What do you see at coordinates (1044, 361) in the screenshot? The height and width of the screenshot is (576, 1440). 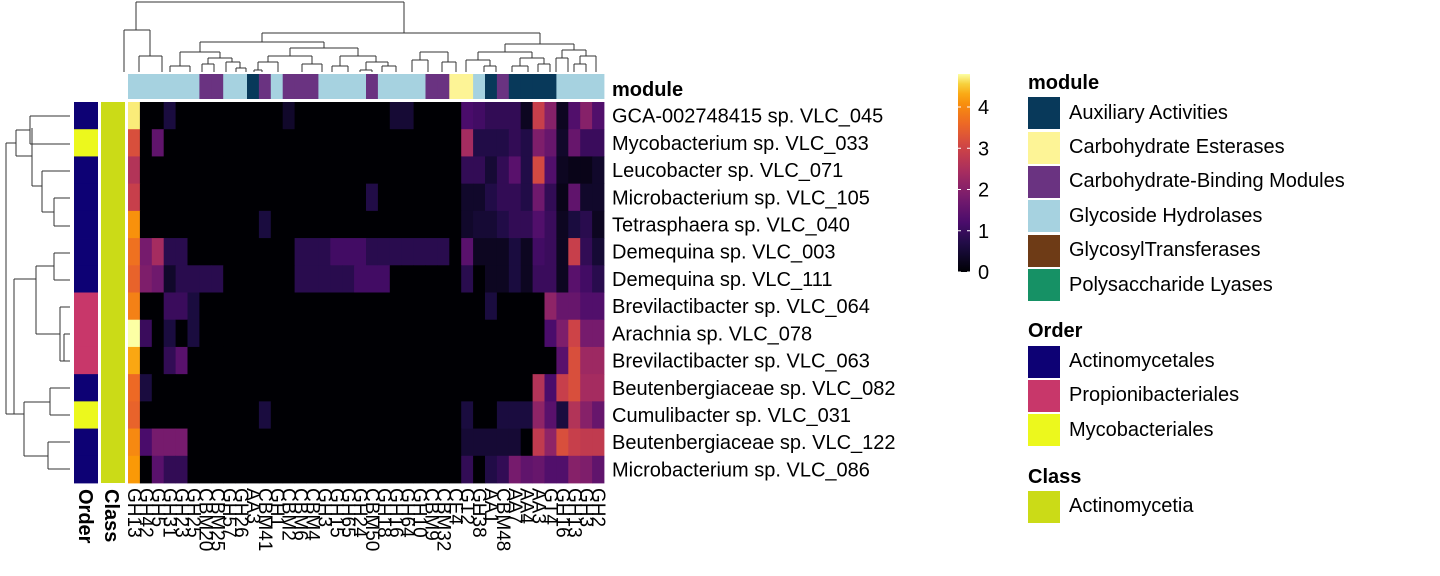 I see `order-legend-swatch` at bounding box center [1044, 361].